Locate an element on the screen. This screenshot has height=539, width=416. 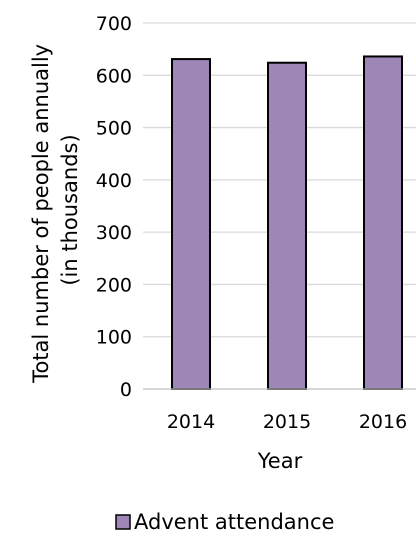
y-tick-label: 600 is located at coordinates (114, 76).